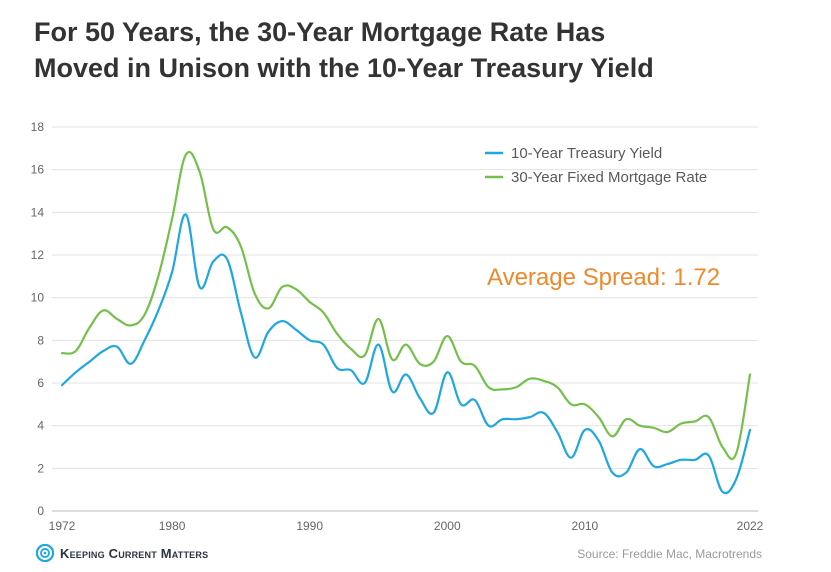  Describe the element at coordinates (40, 426) in the screenshot. I see `y-tick-label-4: 4` at that location.